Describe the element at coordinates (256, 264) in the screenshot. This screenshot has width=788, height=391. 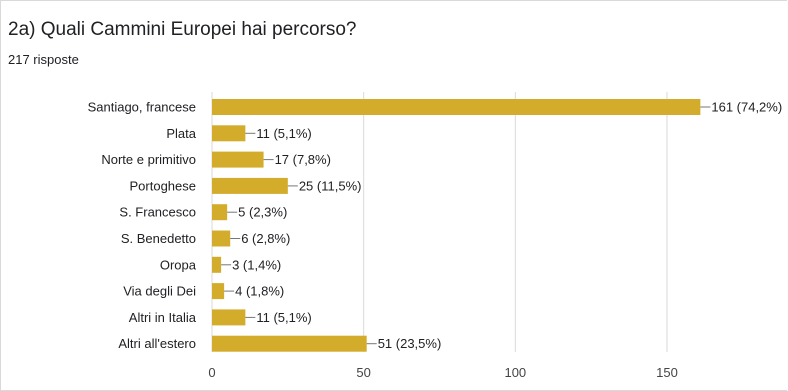
I see `data-label: 3 (1,4%)` at that location.